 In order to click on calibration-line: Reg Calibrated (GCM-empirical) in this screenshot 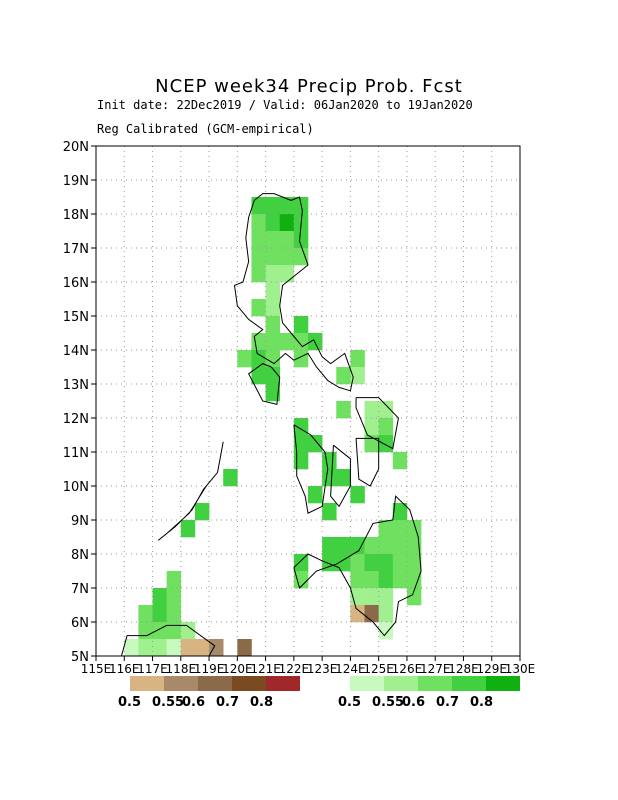, I will do `click(205, 129)`.